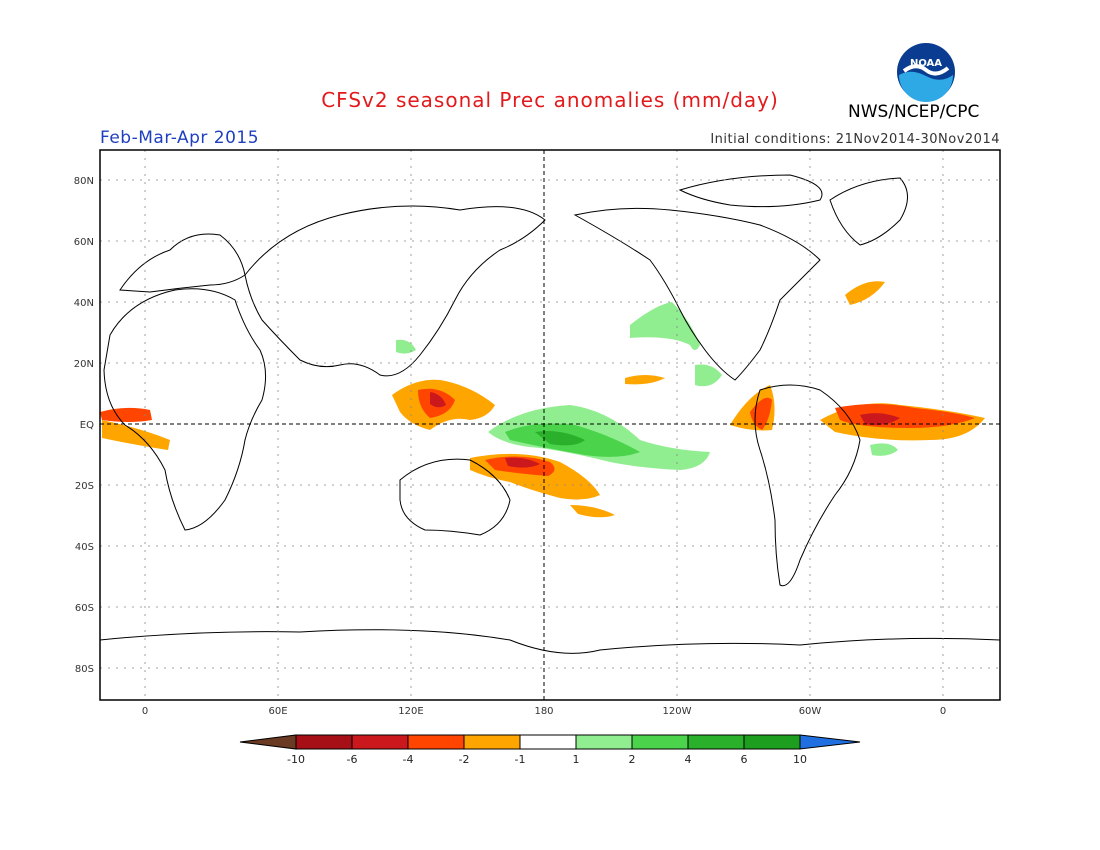 This screenshot has width=1100, height=850. Describe the element at coordinates (677, 711) in the screenshot. I see `lon-label: 120W` at that location.